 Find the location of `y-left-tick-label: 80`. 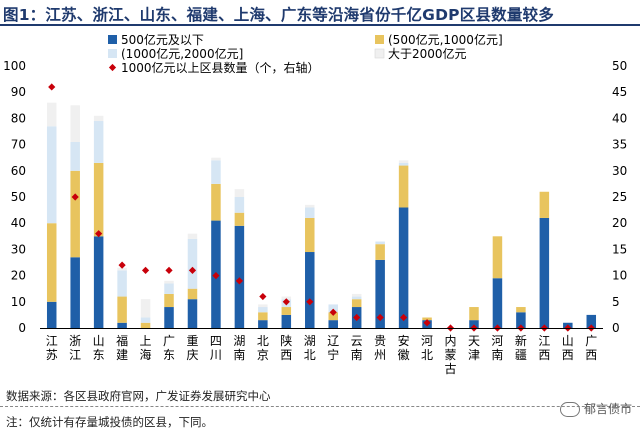

y-left-tick-label: 80 is located at coordinates (18, 118).